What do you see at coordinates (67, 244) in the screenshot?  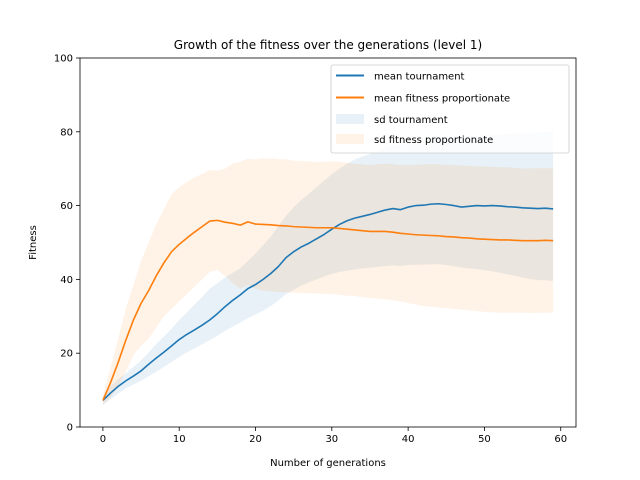 I see `y-axis-ticks: 0 20 40 60 80 100` at bounding box center [67, 244].